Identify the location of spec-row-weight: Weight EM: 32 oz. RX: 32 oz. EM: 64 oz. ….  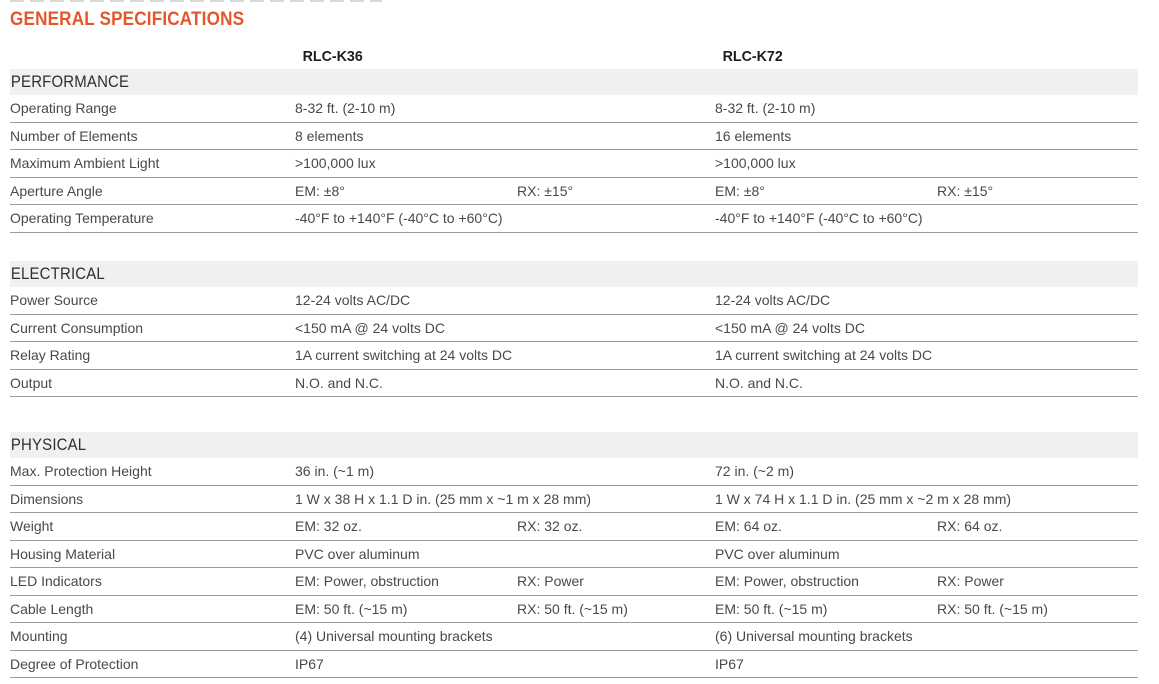
(574, 527).